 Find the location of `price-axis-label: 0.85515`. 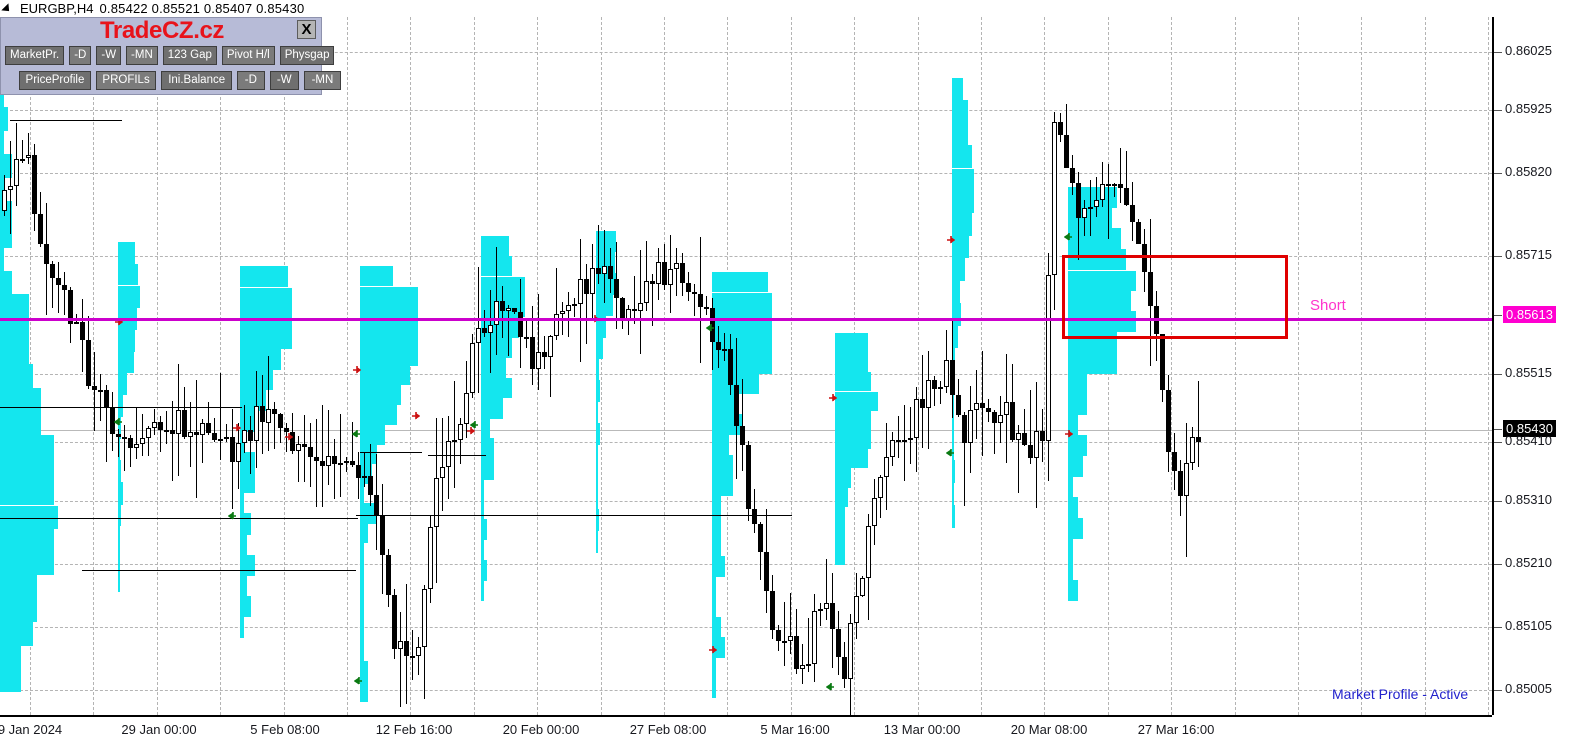

price-axis-label: 0.85515 is located at coordinates (1528, 372).